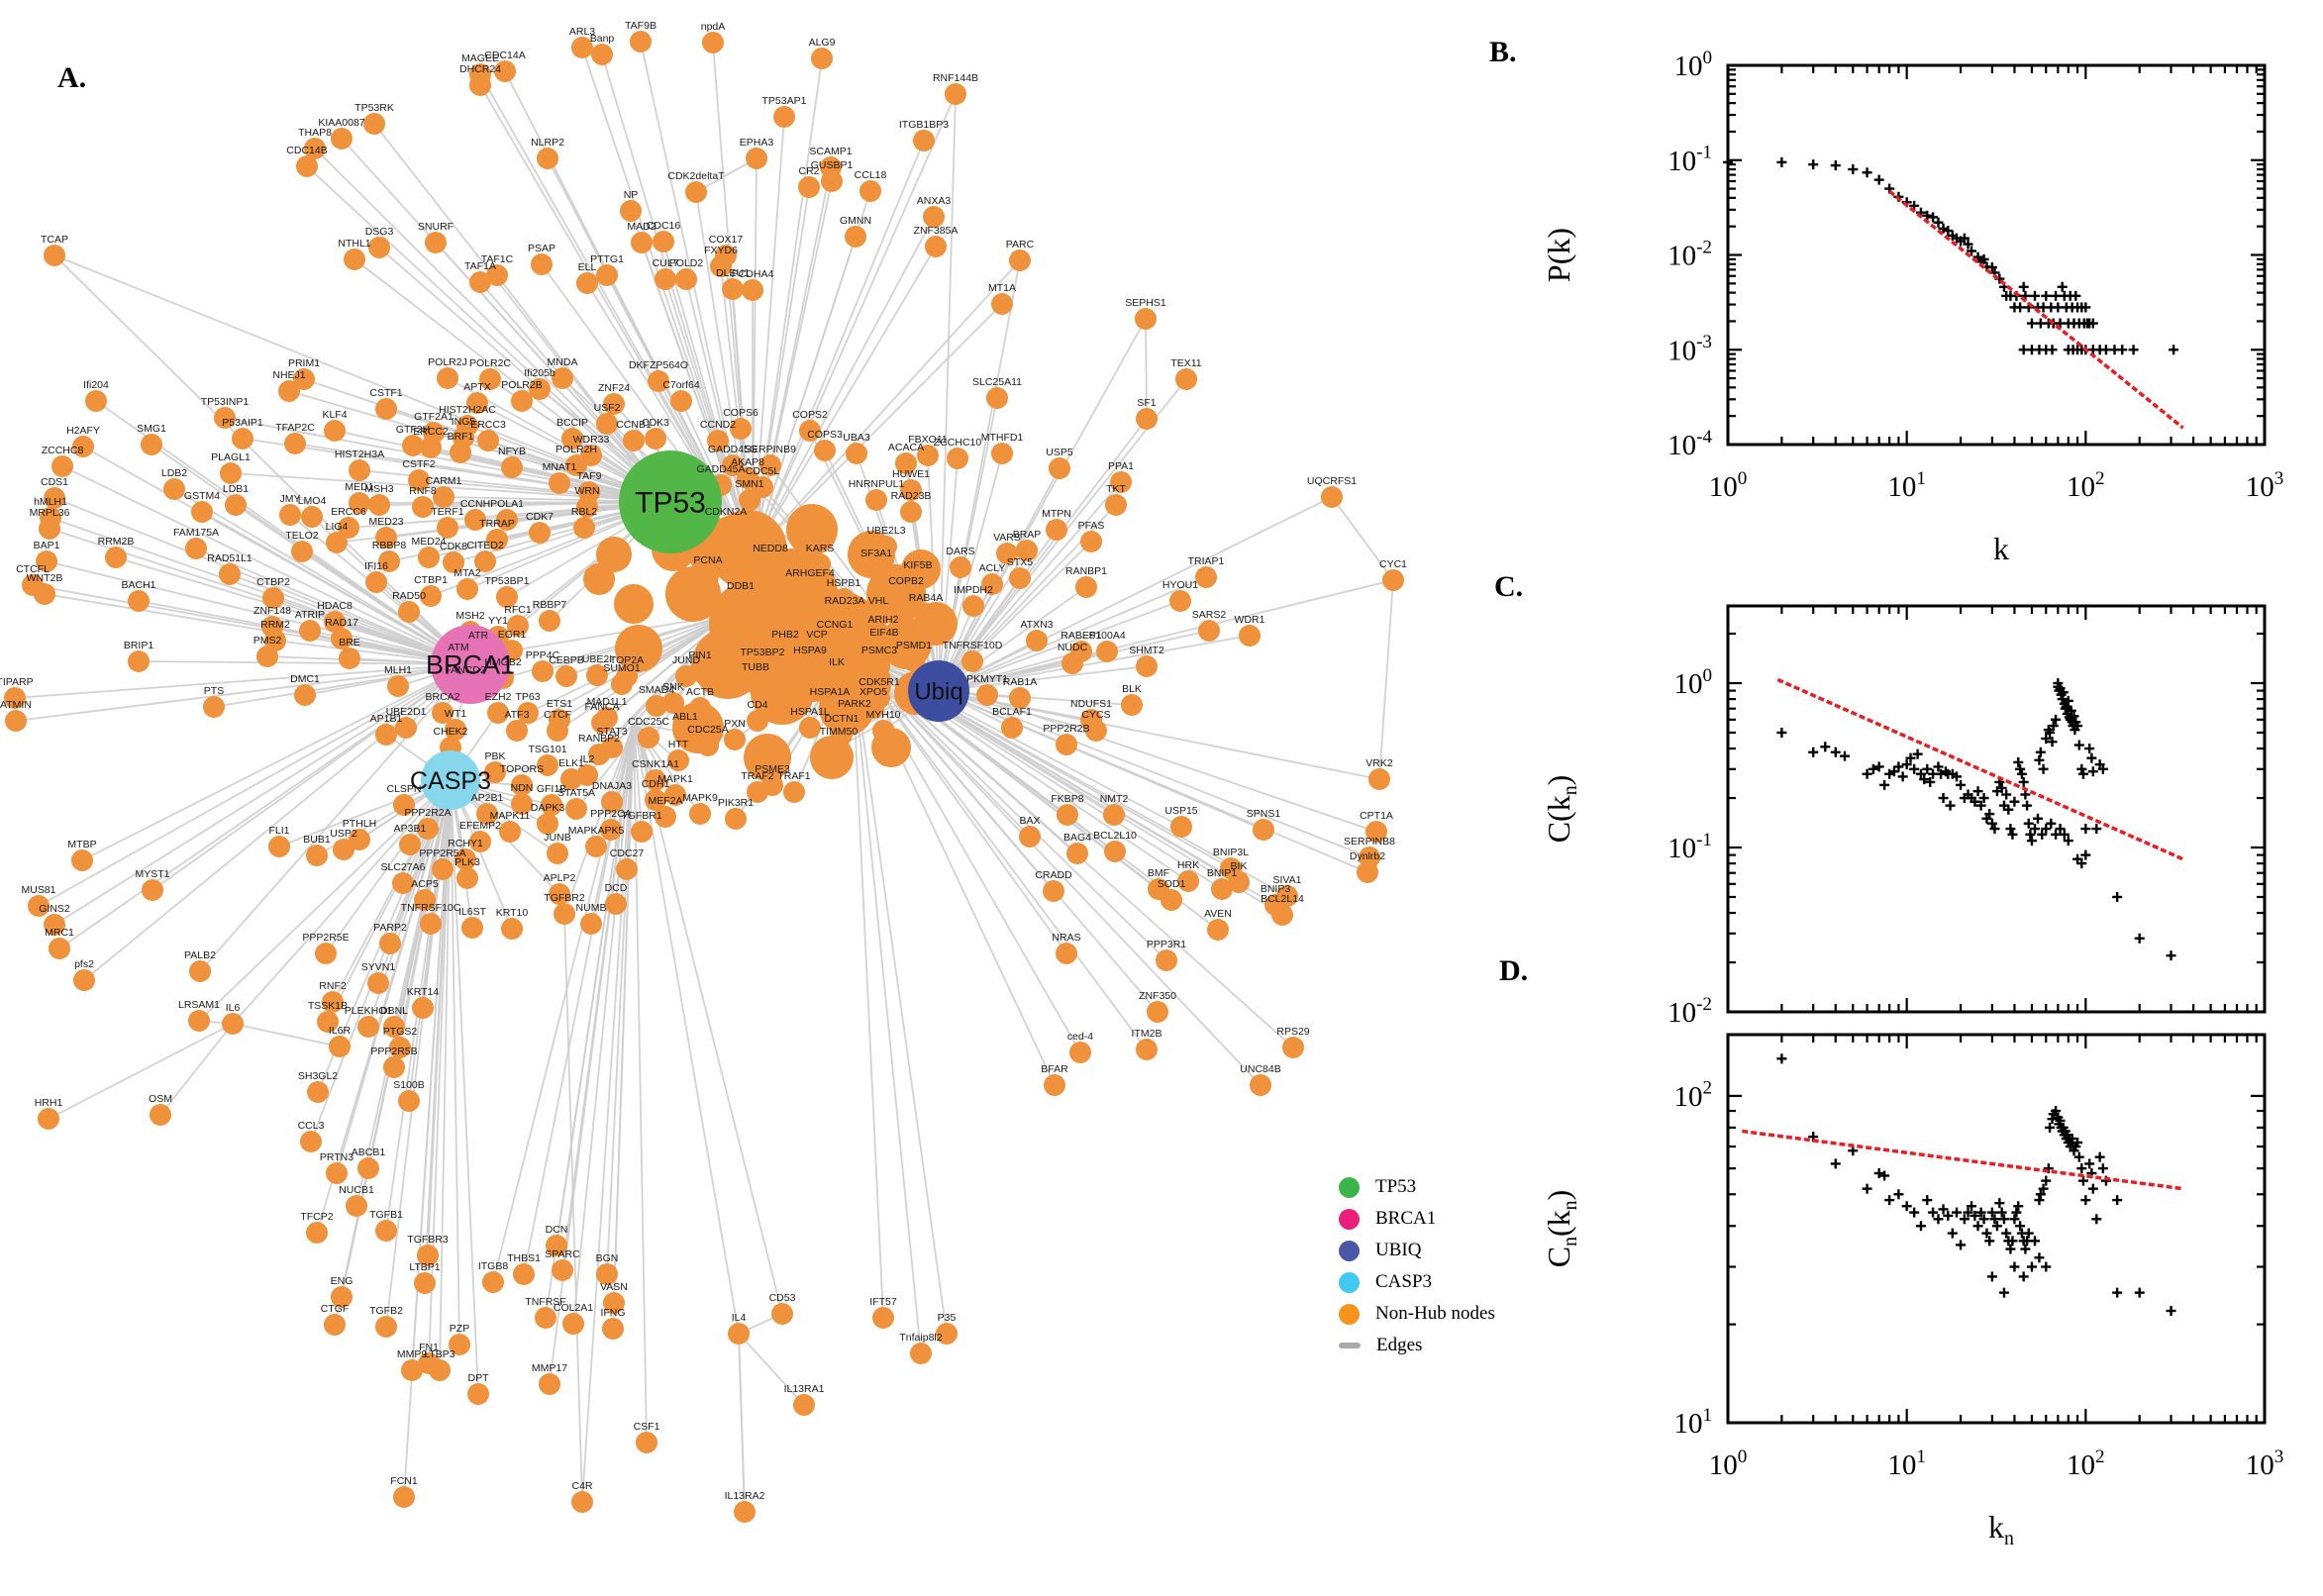 This screenshot has width=2323, height=1596. What do you see at coordinates (1283, 899) in the screenshot?
I see `network-node-label: BCL2L14` at bounding box center [1283, 899].